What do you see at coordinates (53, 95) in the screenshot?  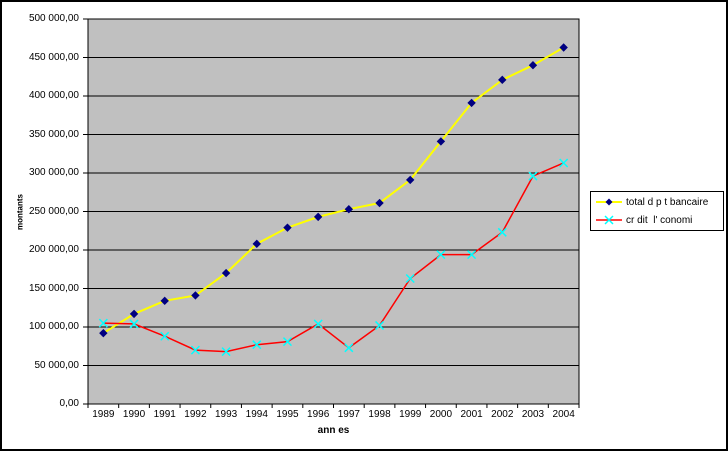 I see `y-tick-label: 400 000,00` at bounding box center [53, 95].